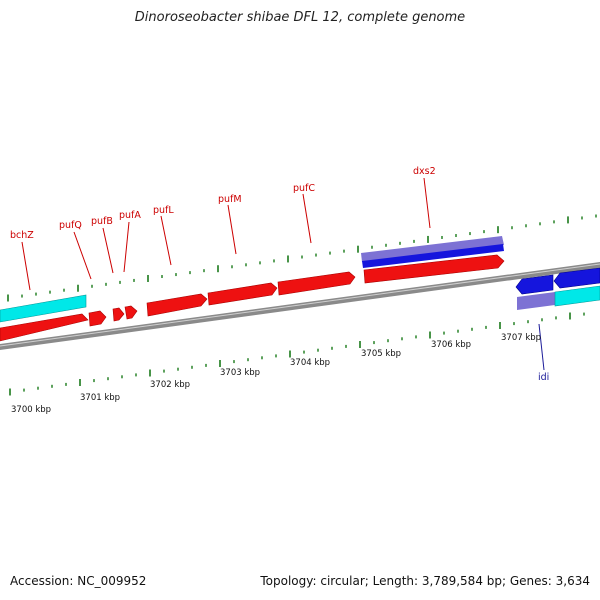 Image resolution: width=600 pixels, height=600 pixels. I want to click on lower-tick-track, so click(297, 354).